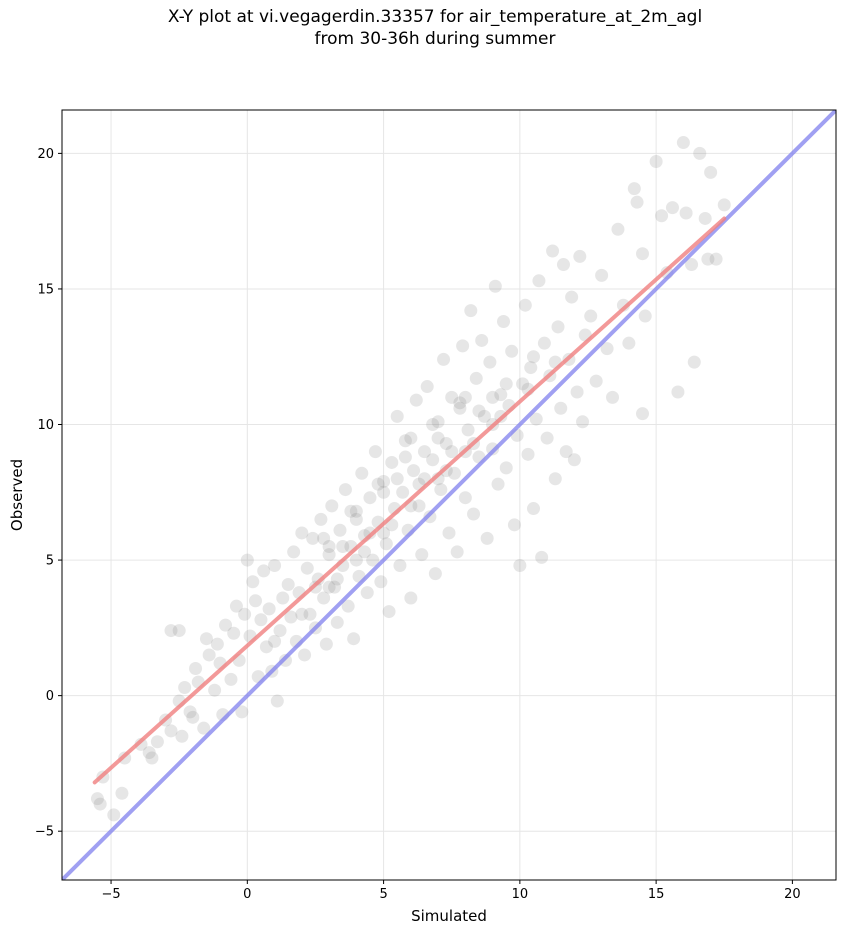 This screenshot has width=845, height=934. Describe the element at coordinates (17, 495) in the screenshot. I see `y-axis-label: Observed` at that location.